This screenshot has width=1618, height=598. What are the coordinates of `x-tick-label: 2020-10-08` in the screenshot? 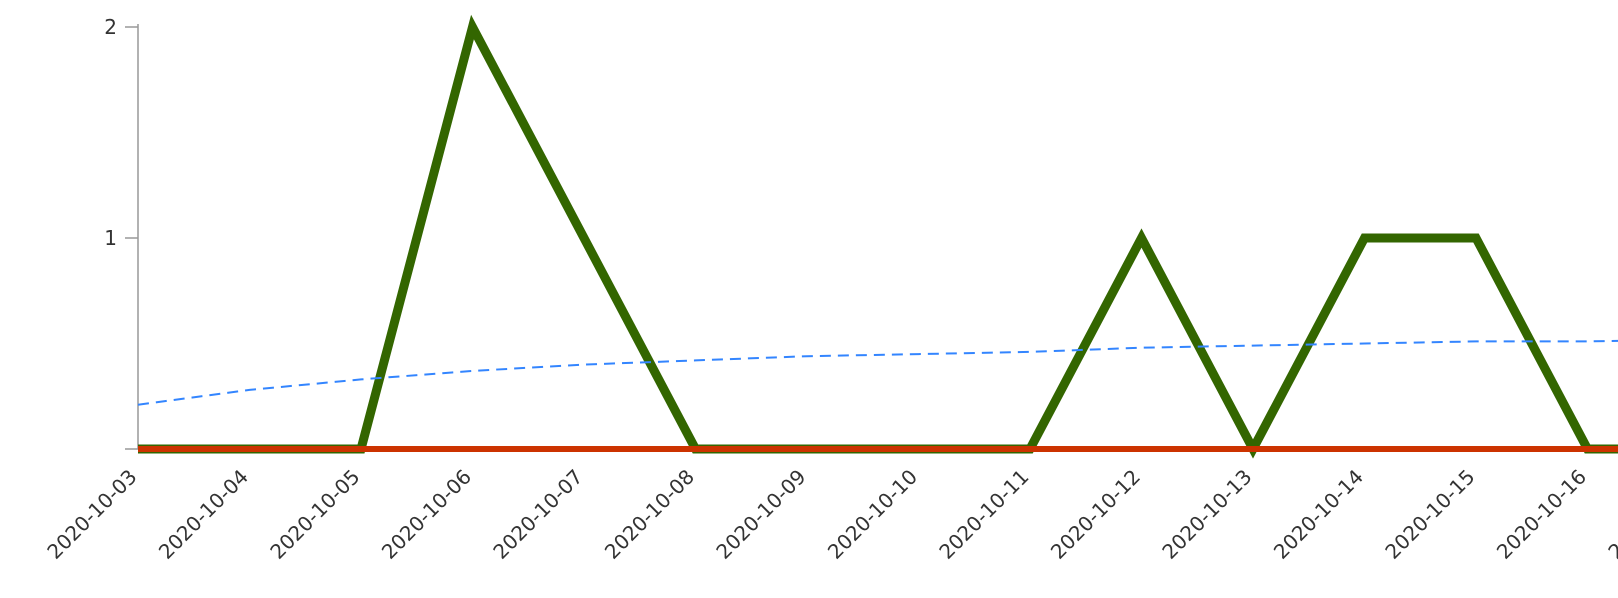 It's located at (649, 514).